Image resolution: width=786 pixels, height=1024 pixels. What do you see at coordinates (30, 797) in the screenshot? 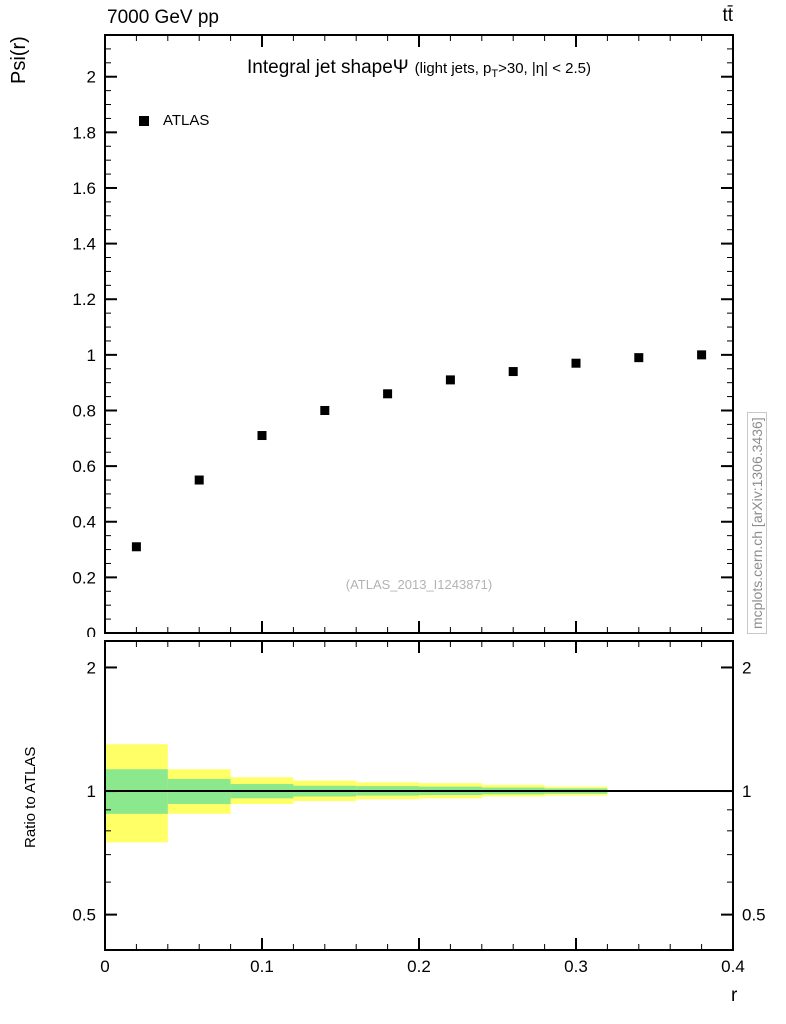
I see `y-axis-title-ratio: Ratio to ATLAS` at bounding box center [30, 797].